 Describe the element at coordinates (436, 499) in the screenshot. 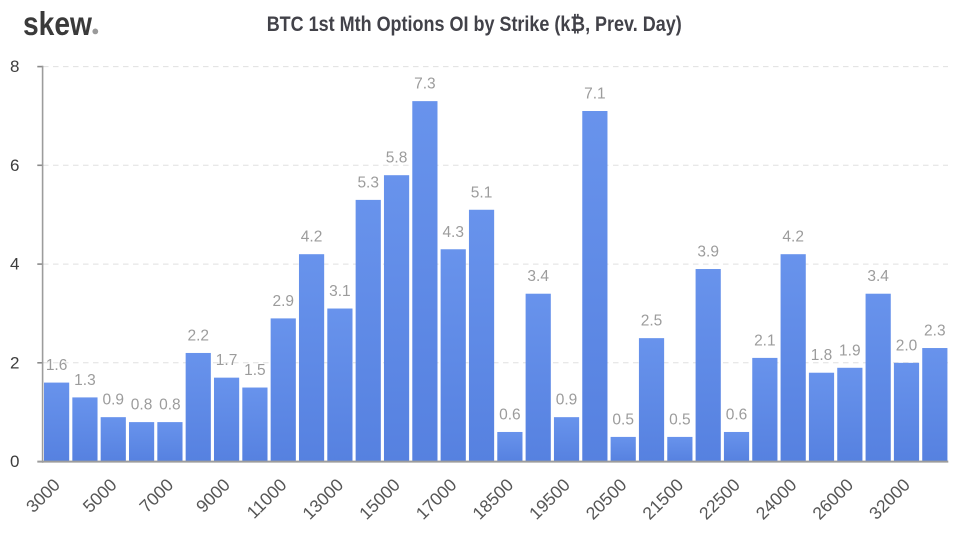

I see `svg-text: 17000` at that location.